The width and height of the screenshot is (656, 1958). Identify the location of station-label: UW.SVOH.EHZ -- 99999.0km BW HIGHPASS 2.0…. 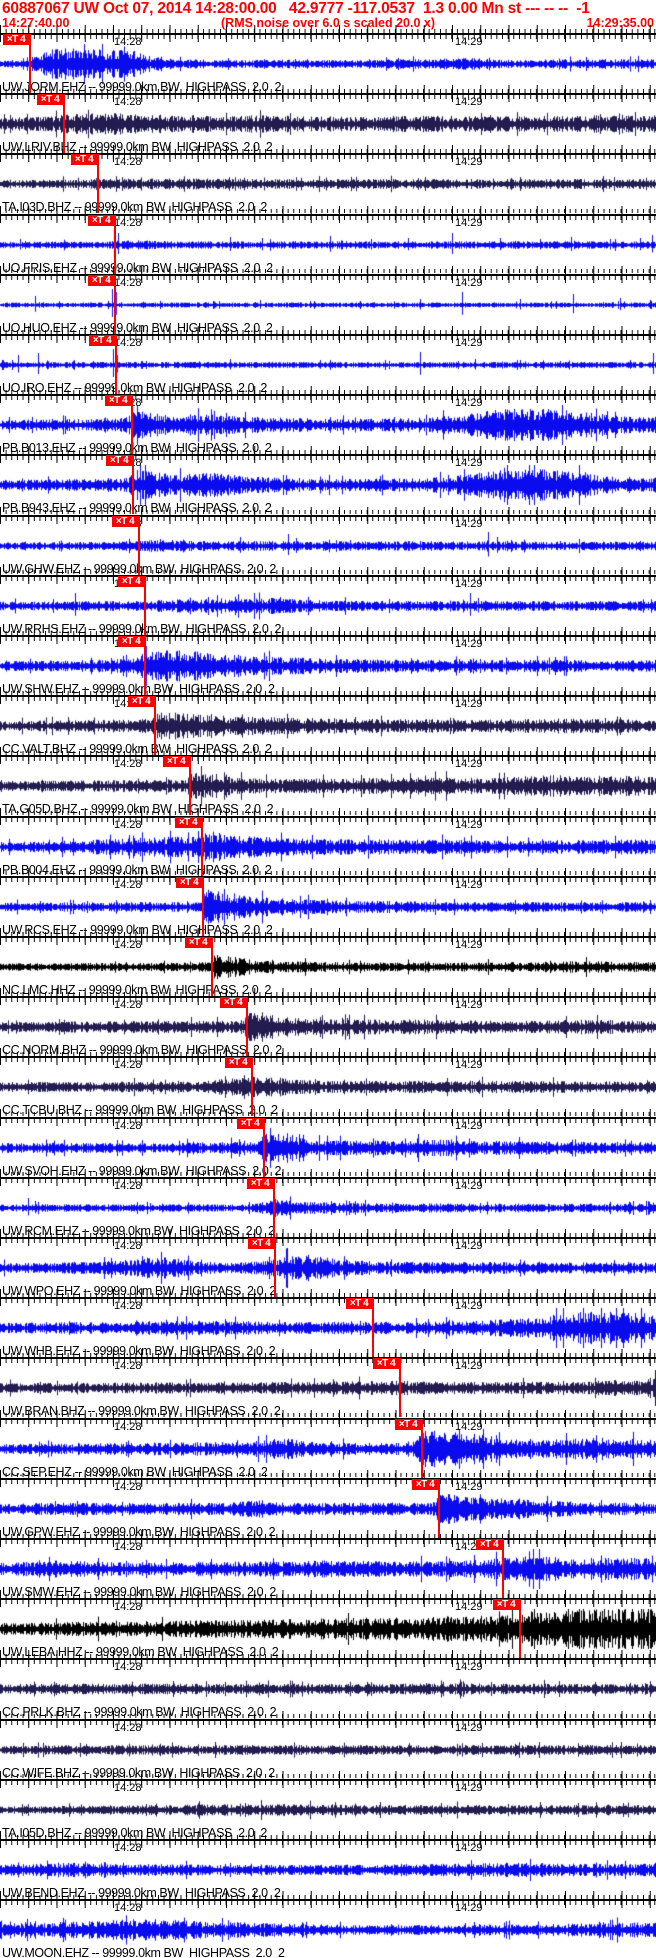
(142, 1170).